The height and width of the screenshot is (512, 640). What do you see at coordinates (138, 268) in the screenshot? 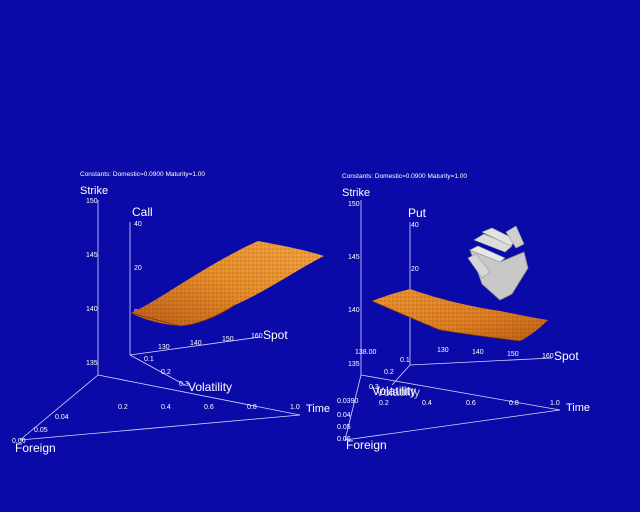
I see `call-value-tick: 20` at bounding box center [138, 268].